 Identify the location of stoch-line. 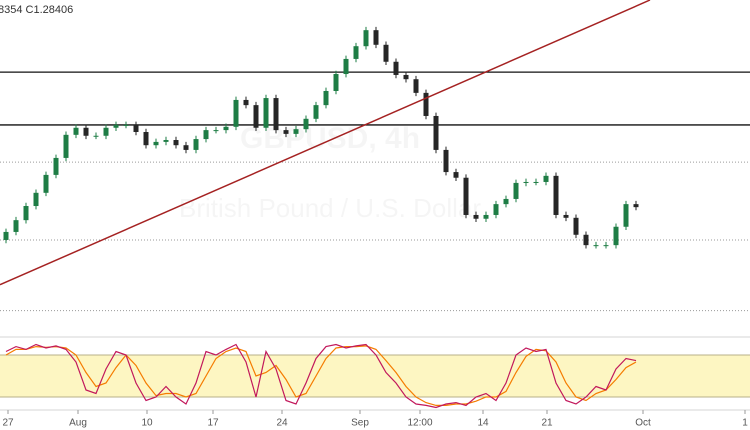
(321, 376).